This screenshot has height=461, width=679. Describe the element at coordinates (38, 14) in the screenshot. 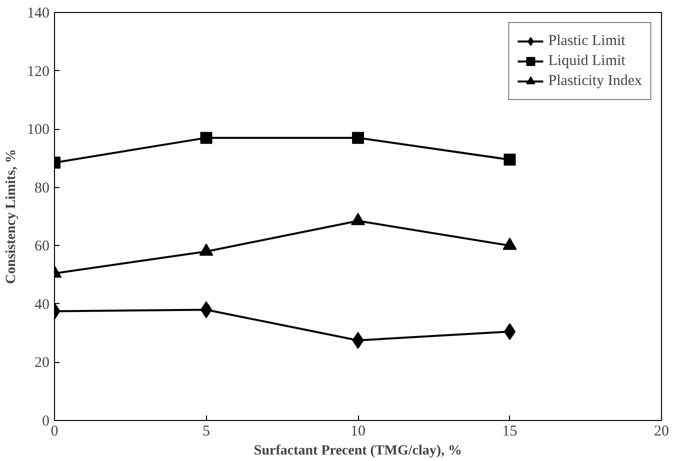

I see `y-tick-label: 140` at that location.